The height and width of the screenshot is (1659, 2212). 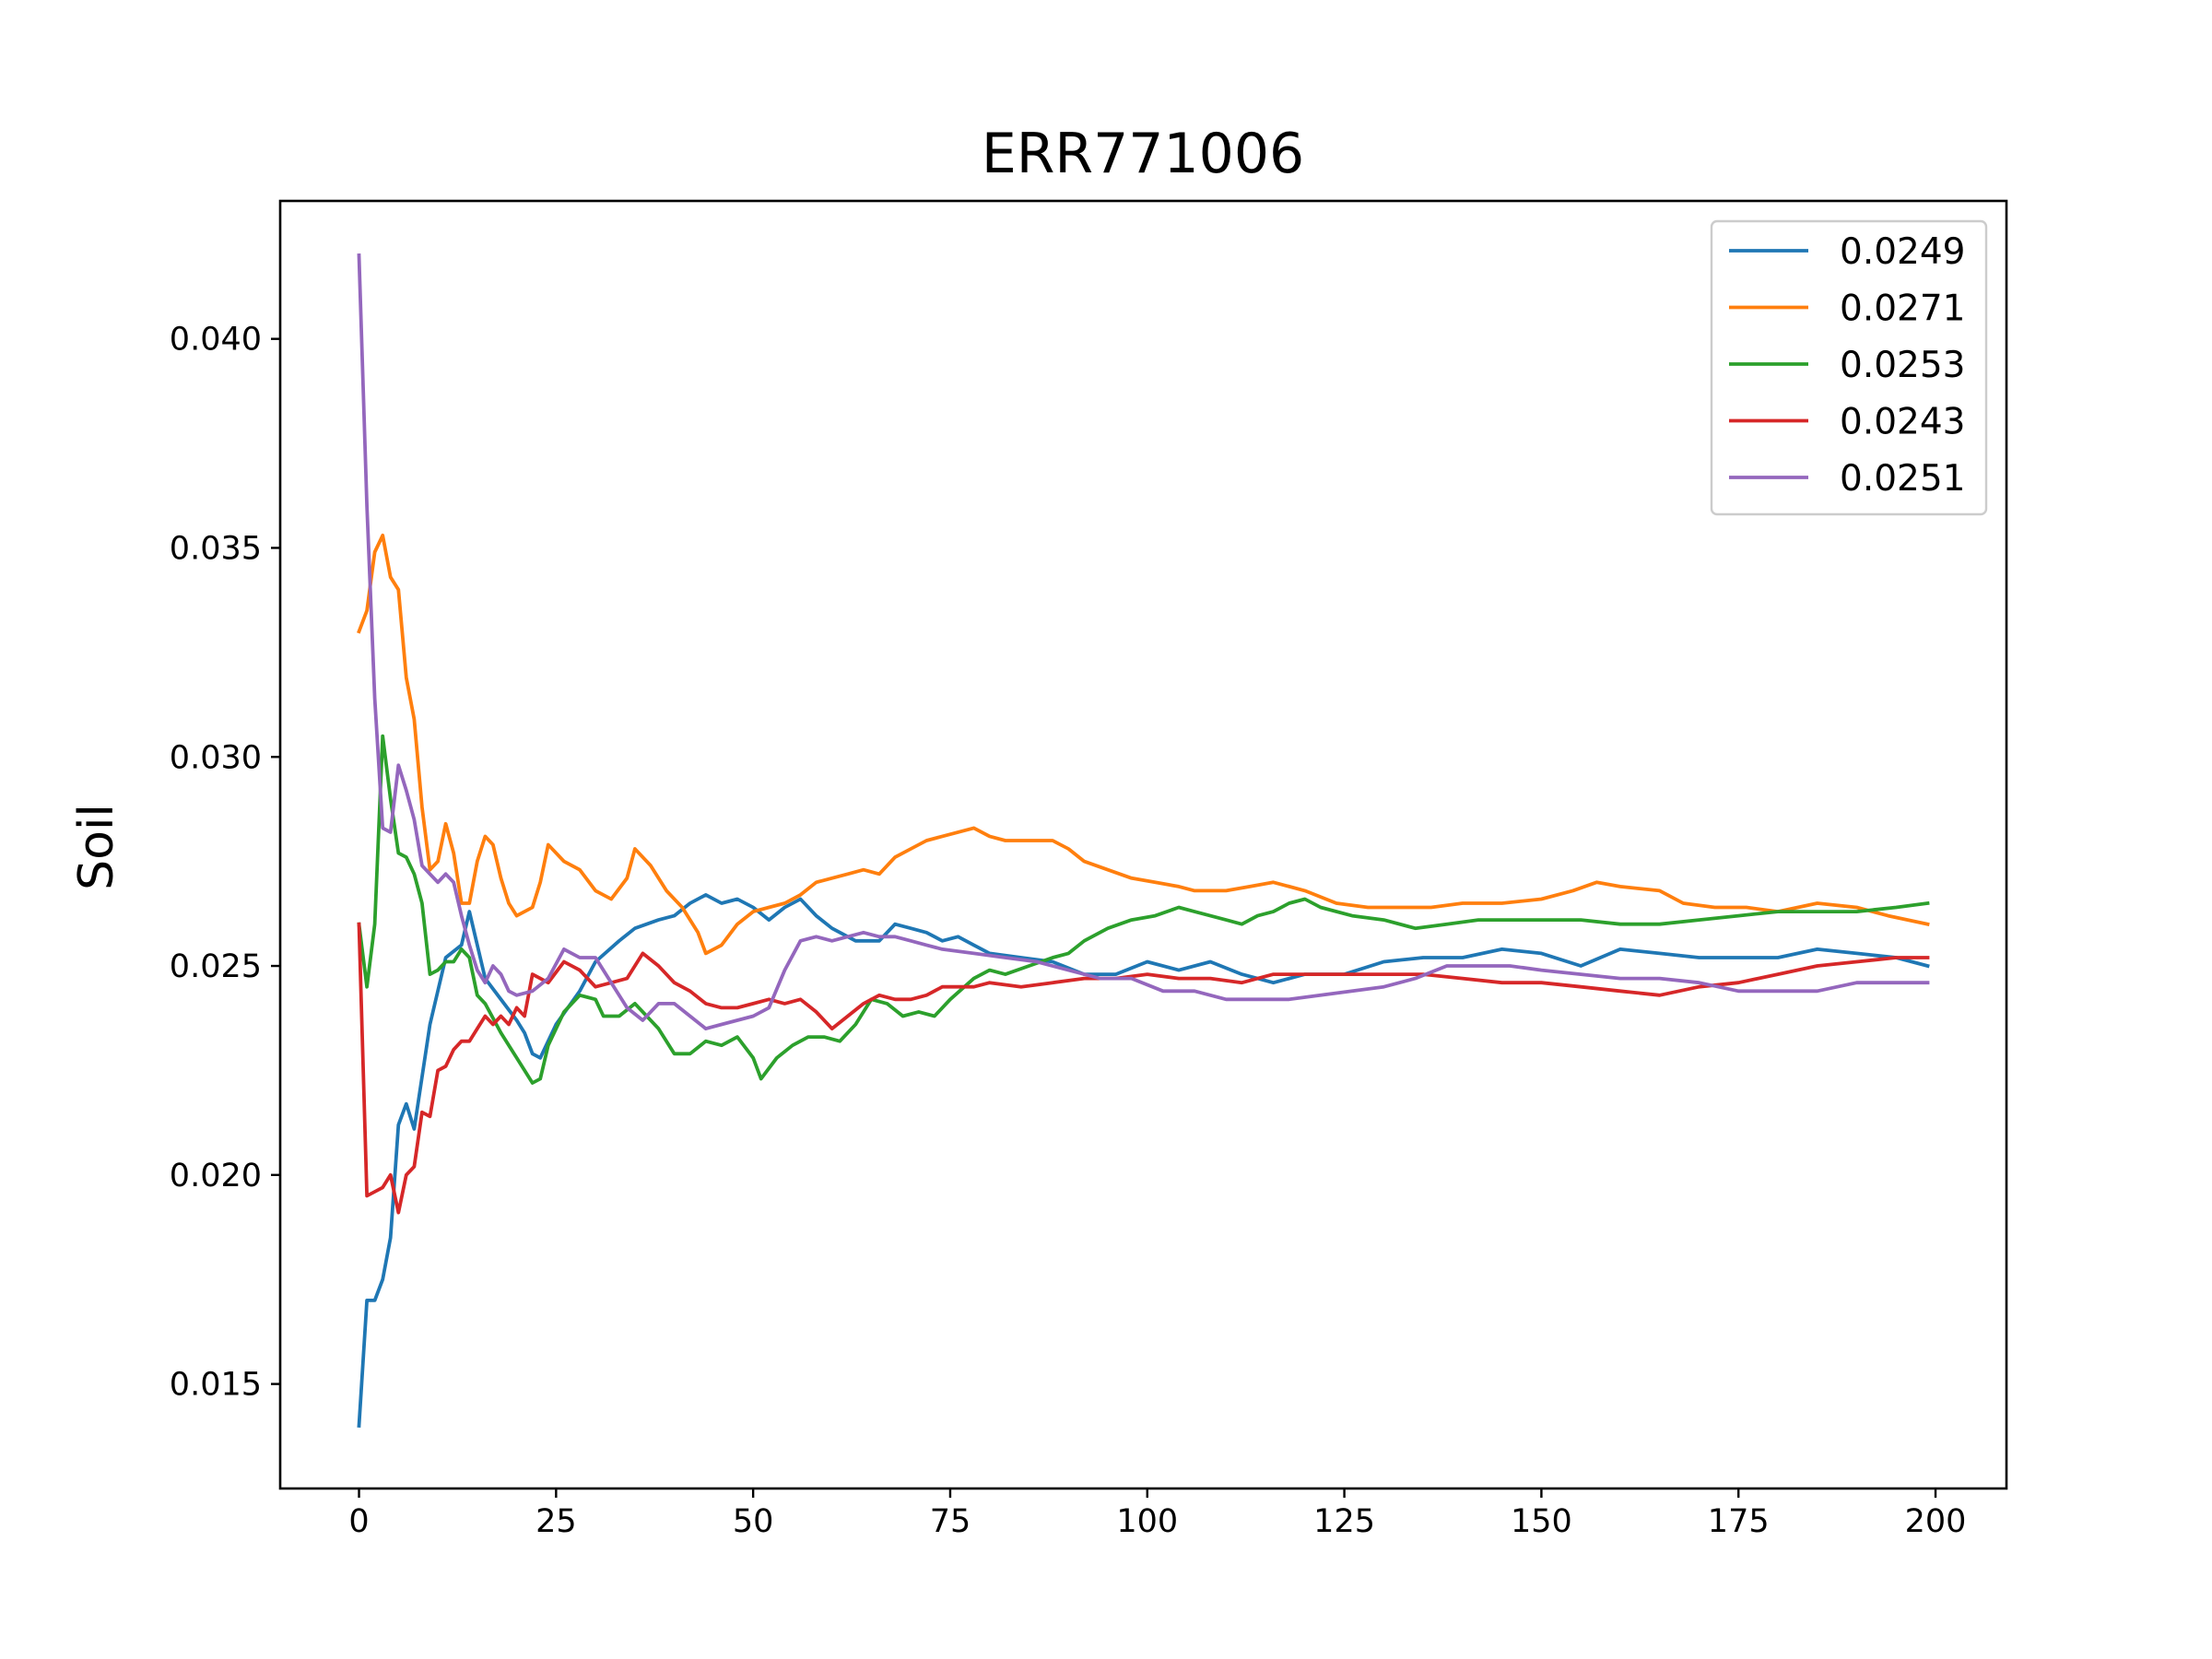 I want to click on x-tick-label: 50, so click(x=753, y=1521).